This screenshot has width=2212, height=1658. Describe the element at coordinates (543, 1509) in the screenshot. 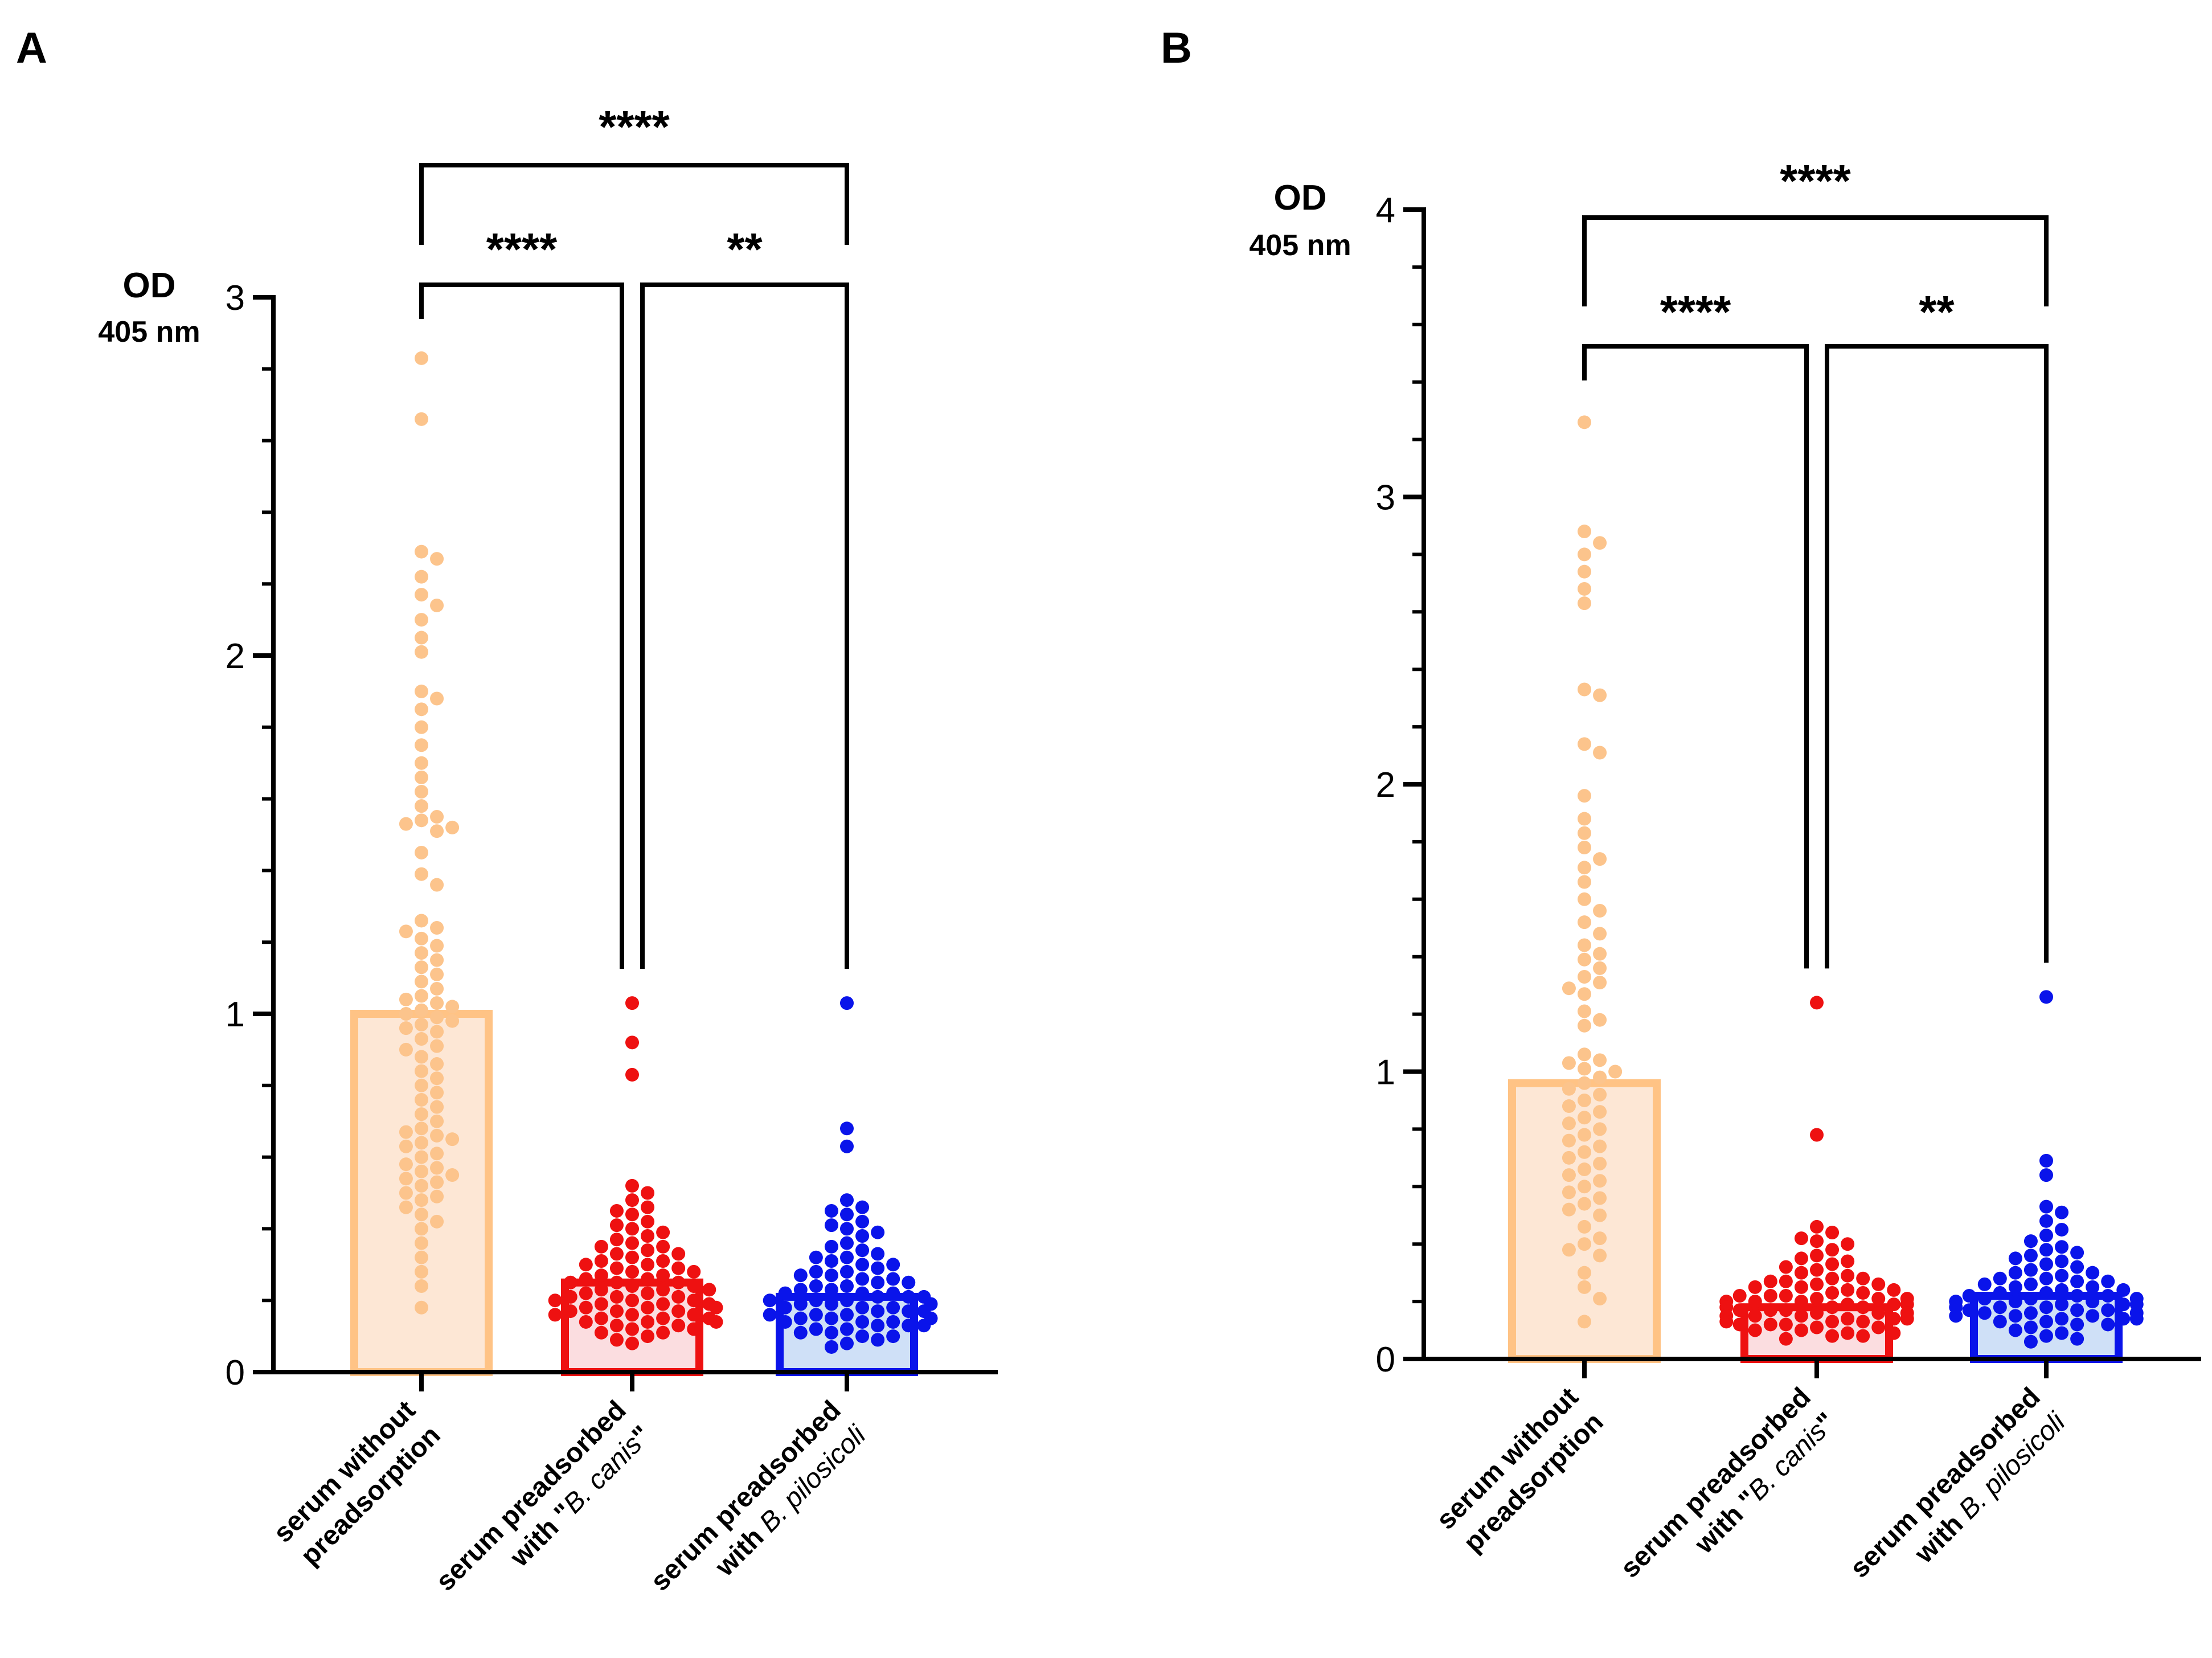

I see `category-label-preadsorbed-b-canis: serum preadsorbedwith "B. canis"` at that location.